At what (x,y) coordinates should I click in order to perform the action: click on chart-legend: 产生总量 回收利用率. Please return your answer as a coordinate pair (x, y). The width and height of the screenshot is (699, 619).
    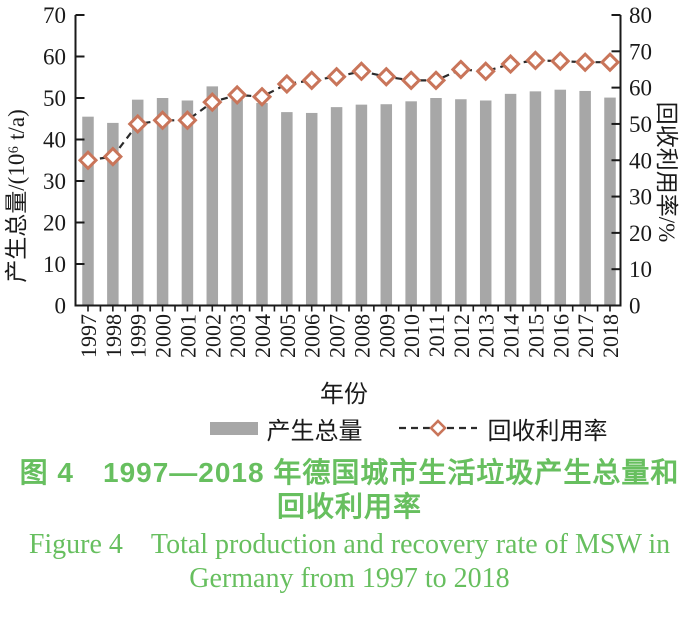
    Looking at the image, I should click on (349, 428).